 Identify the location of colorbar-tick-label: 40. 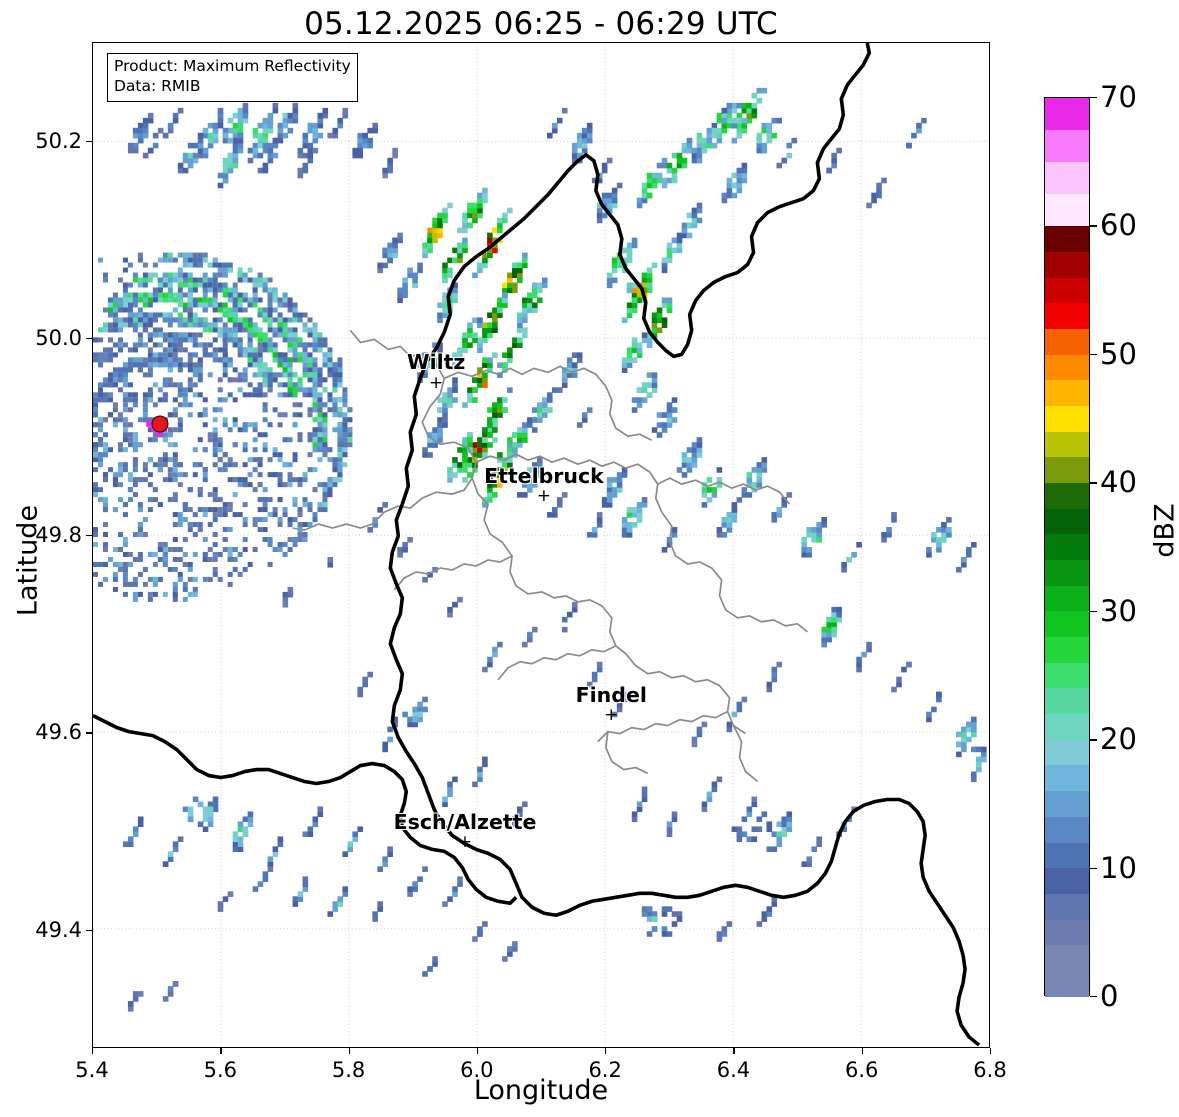
(1118, 482).